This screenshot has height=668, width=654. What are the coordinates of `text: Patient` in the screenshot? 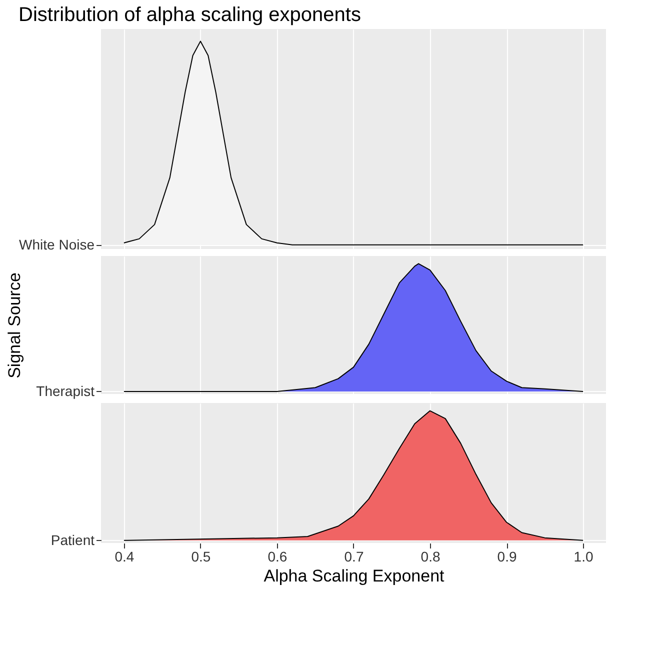 It's located at (72, 540).